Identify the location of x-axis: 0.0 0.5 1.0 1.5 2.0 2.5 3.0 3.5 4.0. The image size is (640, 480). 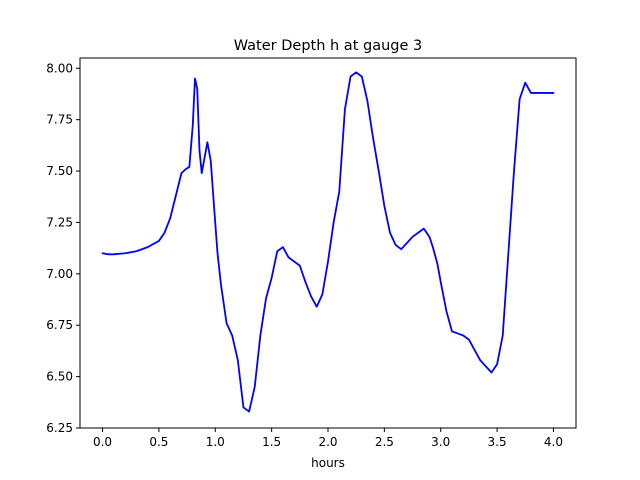
(328, 438).